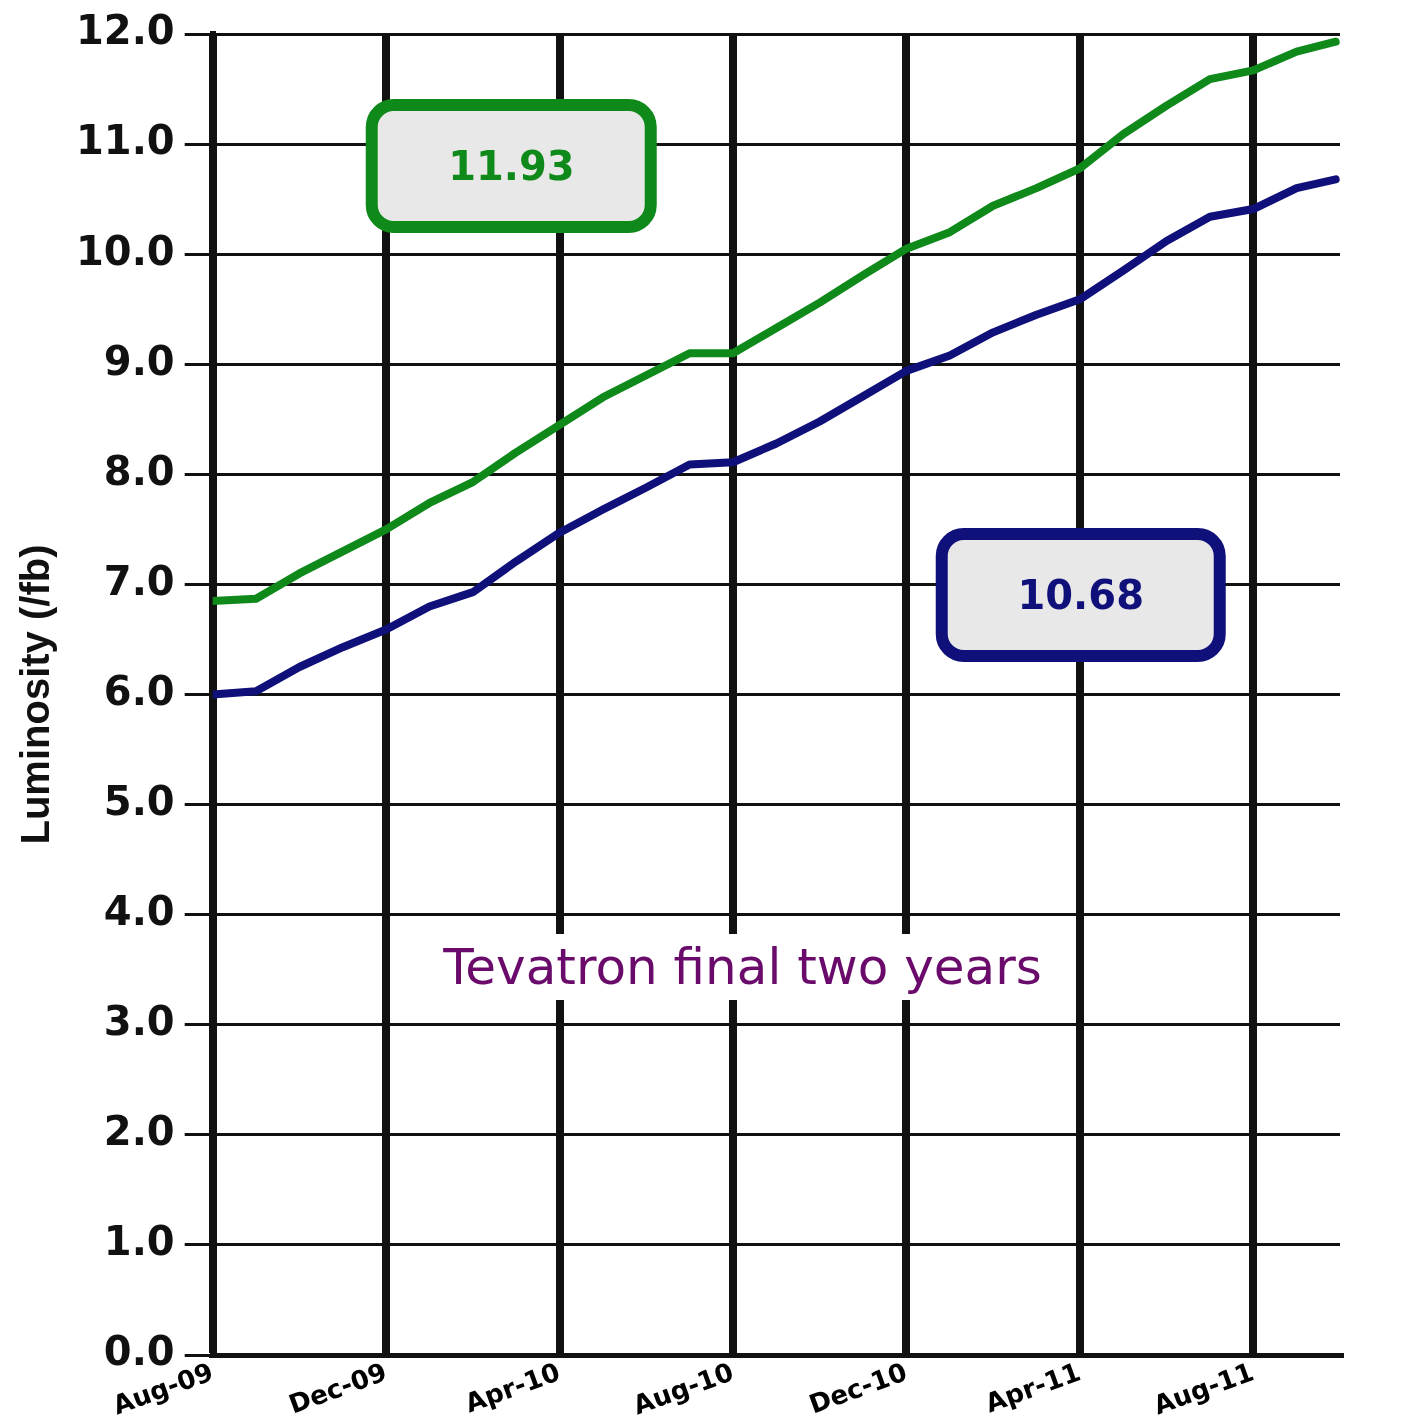  I want to click on y-tick-label: 10.0, so click(125, 250).